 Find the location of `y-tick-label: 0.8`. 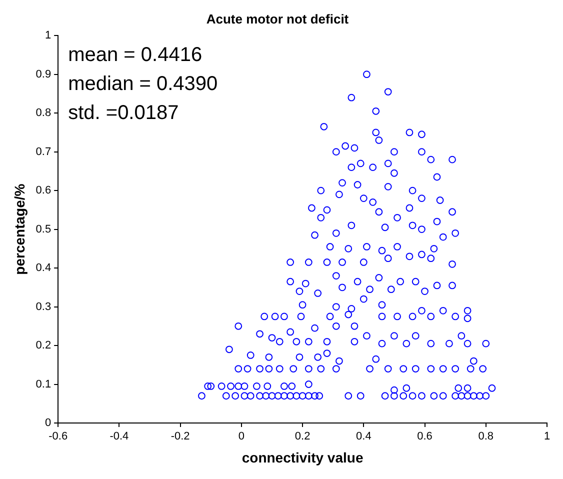

y-tick-label: 0.8 is located at coordinates (44, 113).